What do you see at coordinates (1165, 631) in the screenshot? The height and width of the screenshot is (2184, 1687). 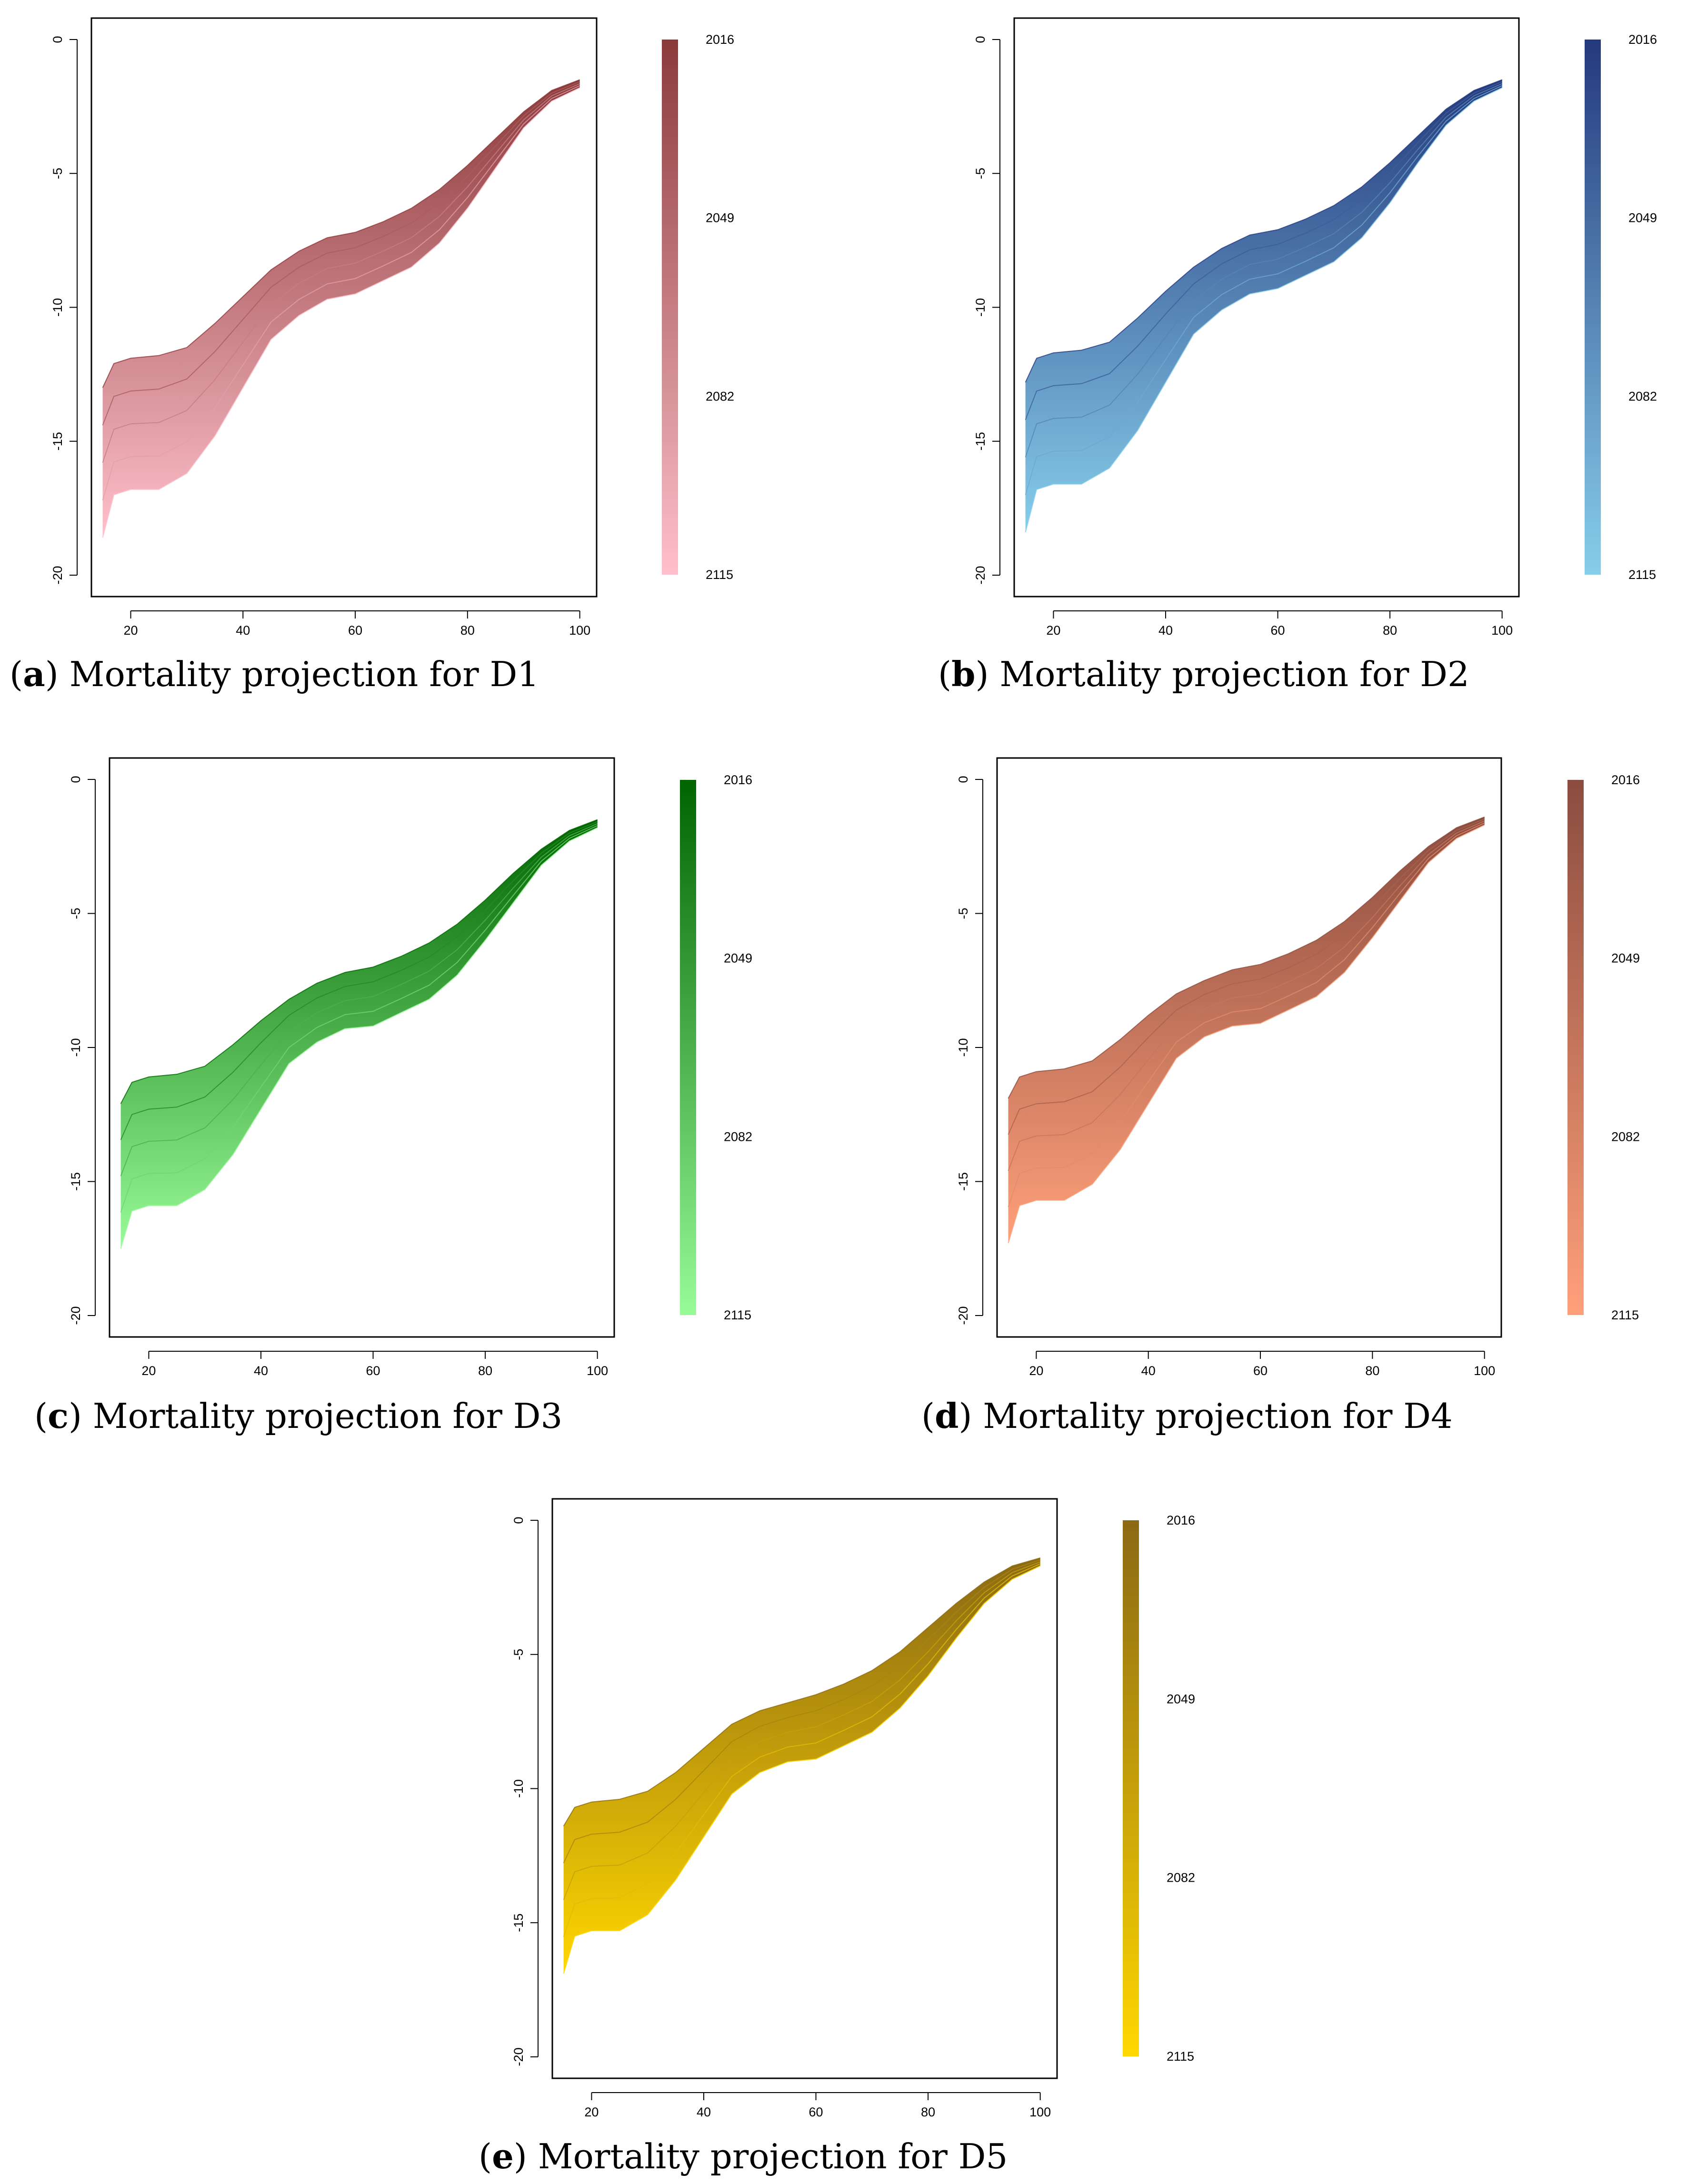 I see `x-tick-label-b-1: 40` at bounding box center [1165, 631].